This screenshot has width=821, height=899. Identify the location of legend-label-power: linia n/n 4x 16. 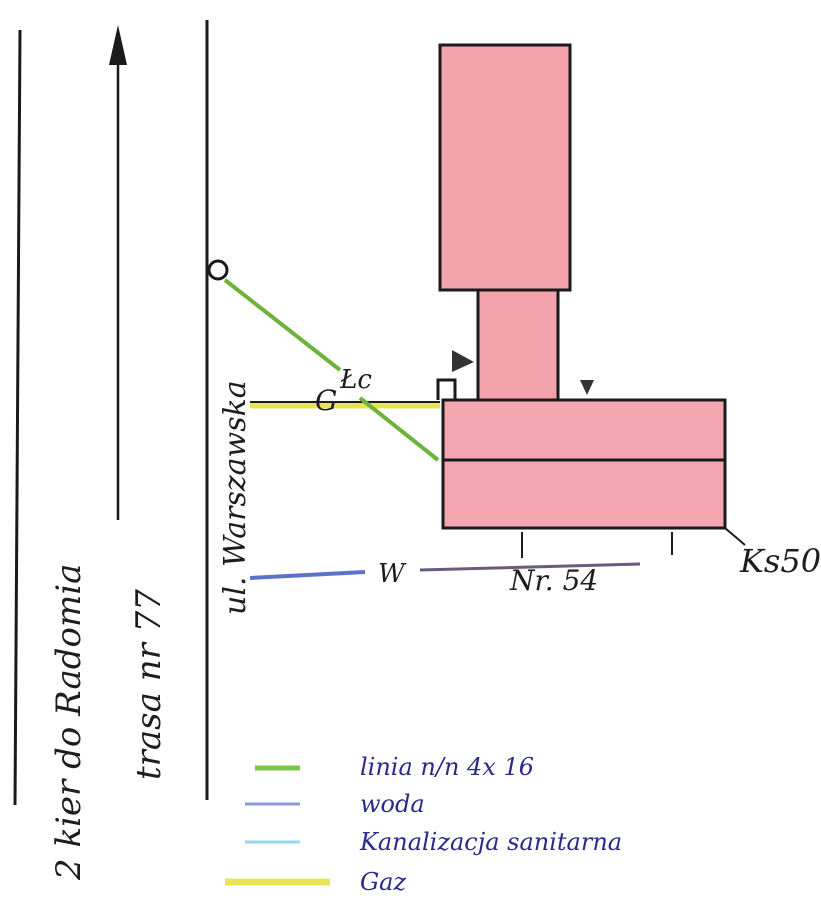
(447, 767).